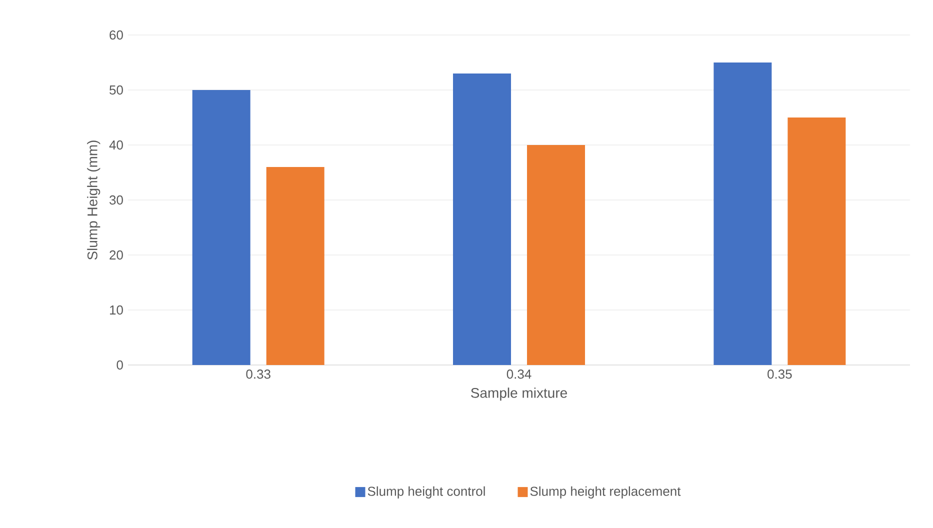  Describe the element at coordinates (119, 365) in the screenshot. I see `y-tick-label: 0` at that location.